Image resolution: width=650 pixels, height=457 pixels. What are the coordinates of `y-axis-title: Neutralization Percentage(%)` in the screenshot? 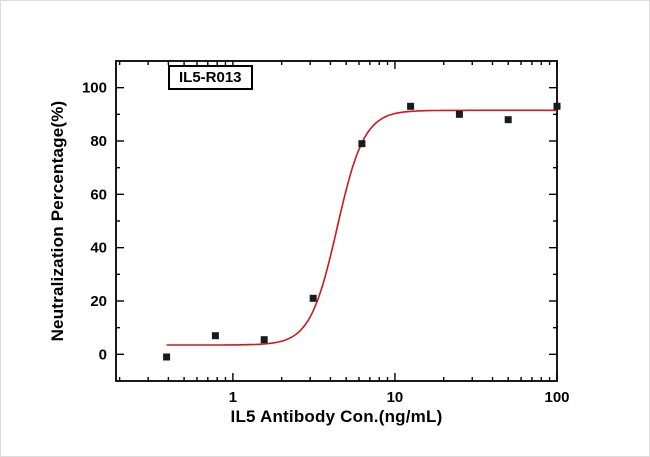 It's located at (57, 221).